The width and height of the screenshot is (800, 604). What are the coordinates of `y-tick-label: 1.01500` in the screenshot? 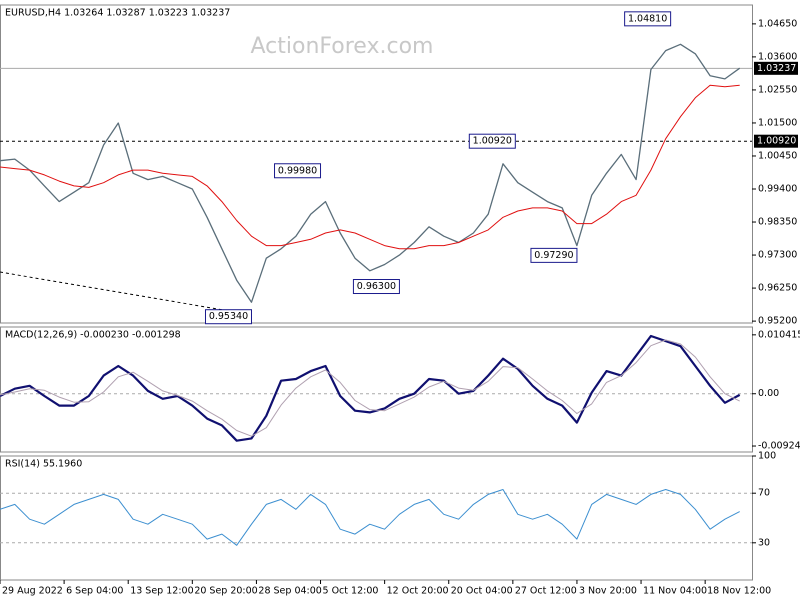 It's located at (777, 122).